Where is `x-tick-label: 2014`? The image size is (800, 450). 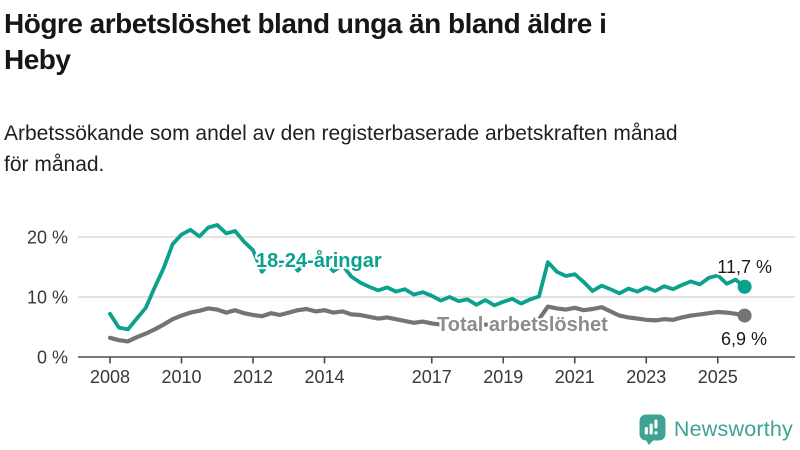
x-tick-label: 2014 is located at coordinates (324, 377).